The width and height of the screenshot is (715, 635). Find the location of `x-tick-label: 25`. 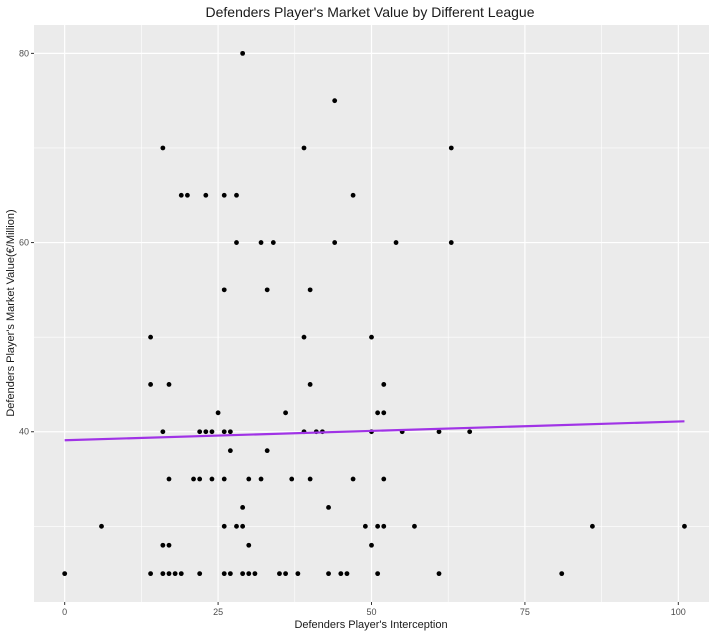

x-tick-label: 25 is located at coordinates (218, 612).